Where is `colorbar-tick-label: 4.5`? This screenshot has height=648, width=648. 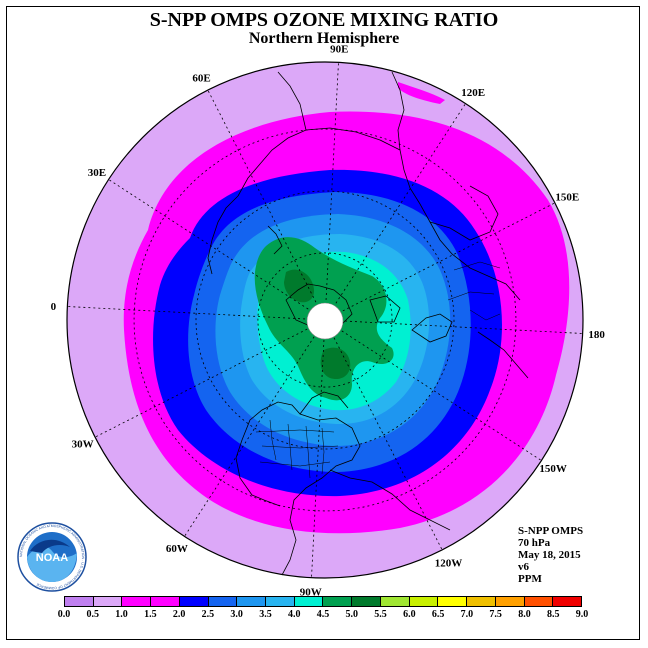 colorbar-tick-label: 4.5 is located at coordinates (323, 614).